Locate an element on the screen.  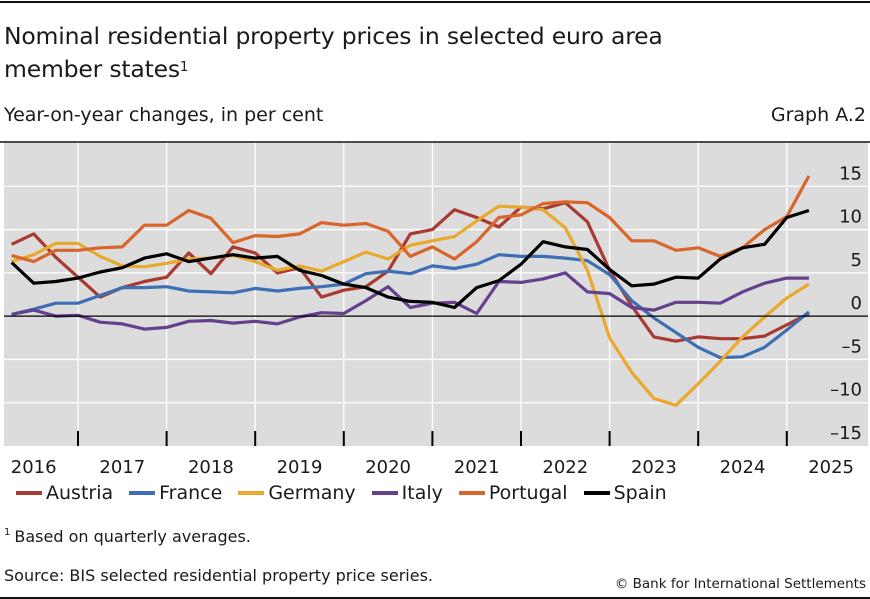
legend-item-italy: Italy is located at coordinates (407, 493).